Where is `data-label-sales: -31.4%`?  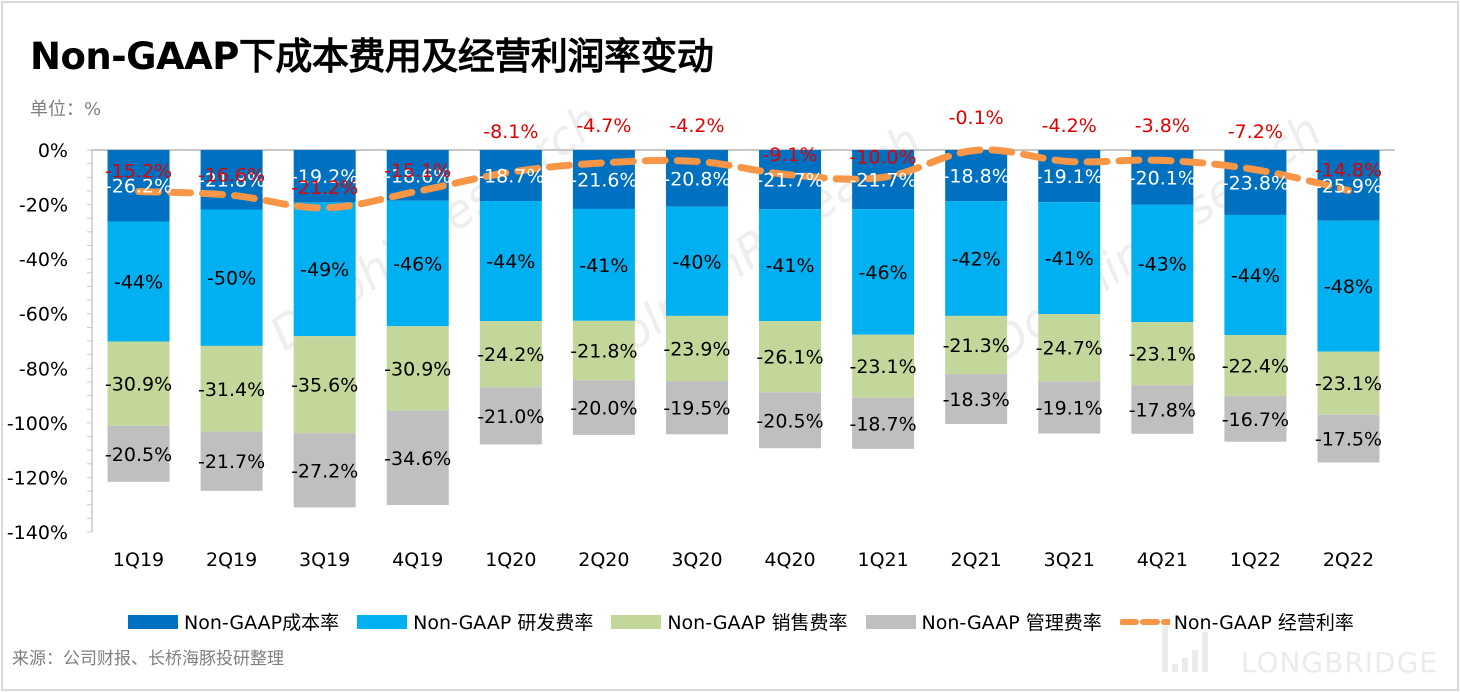
data-label-sales: -31.4% is located at coordinates (231, 390).